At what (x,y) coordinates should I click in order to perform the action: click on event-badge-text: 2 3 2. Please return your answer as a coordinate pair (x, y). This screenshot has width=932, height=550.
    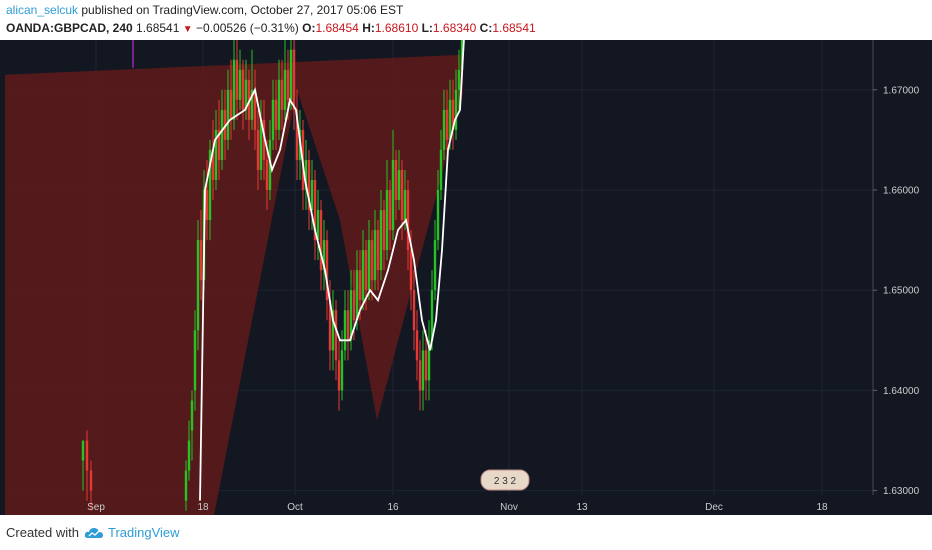
    Looking at the image, I should click on (505, 481).